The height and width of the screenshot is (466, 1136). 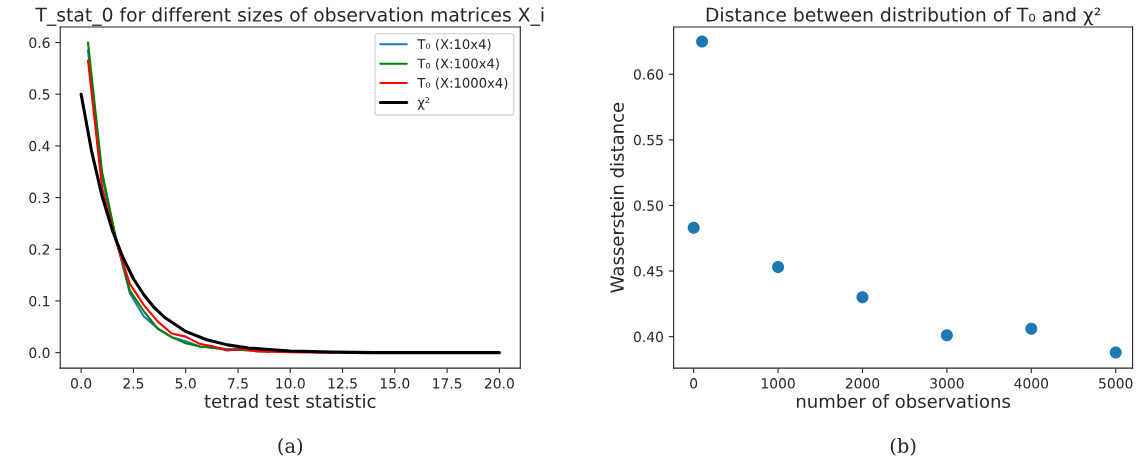 I want to click on y-tick-label: 0.55, so click(x=648, y=140).